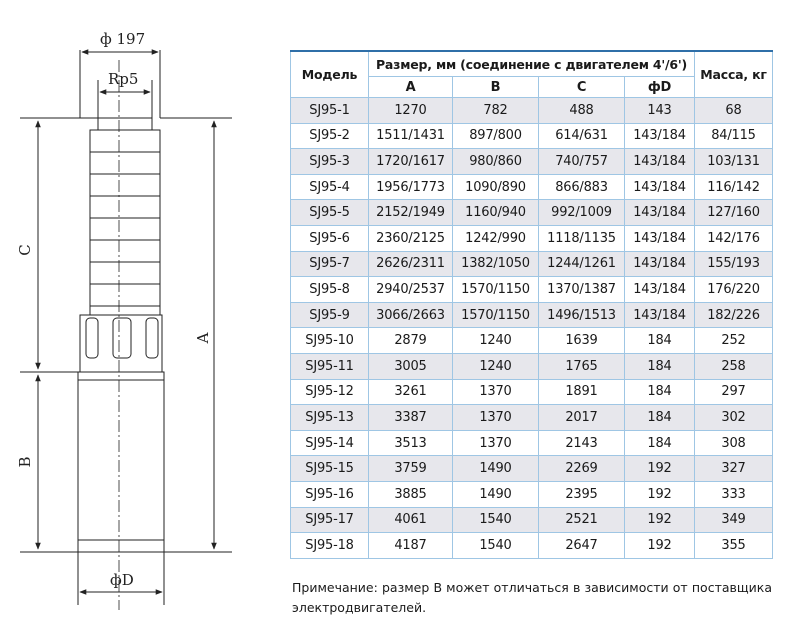 This screenshot has width=800, height=640. Describe the element at coordinates (581, 264) in the screenshot. I see `cell-c: 1244/1261` at that location.